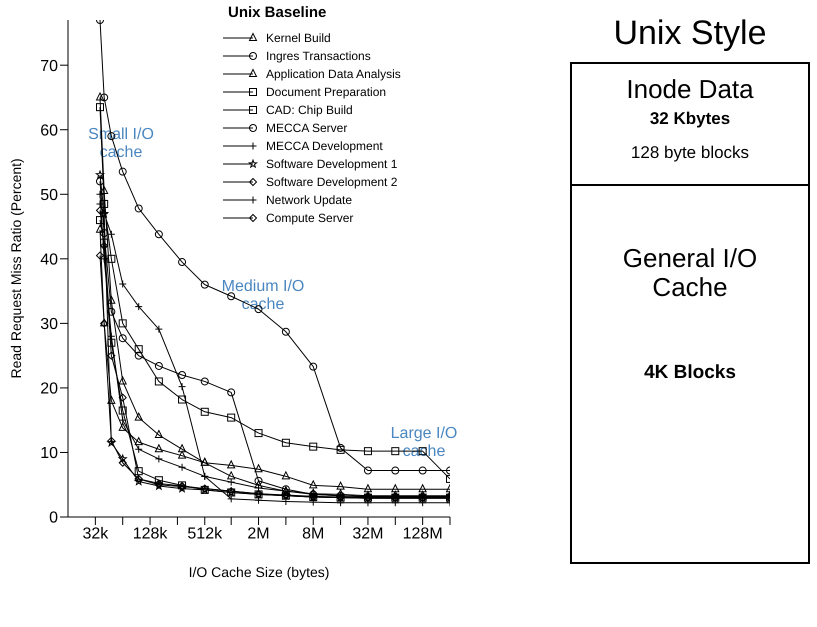 The height and width of the screenshot is (627, 817). What do you see at coordinates (318, 56) in the screenshot?
I see `legend-label: Ingres Transactions` at bounding box center [318, 56].